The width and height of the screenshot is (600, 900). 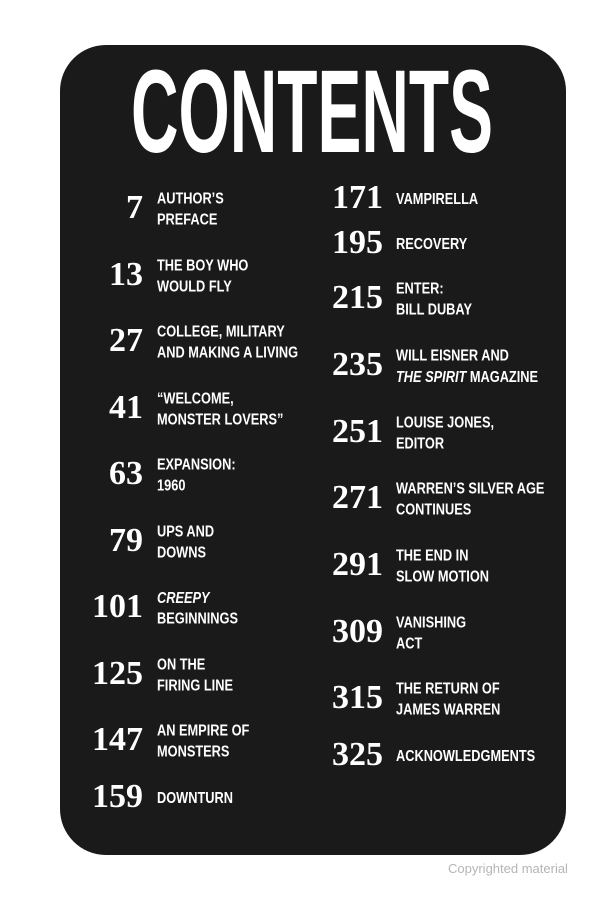 I want to click on page-number: 147, so click(x=117, y=739).